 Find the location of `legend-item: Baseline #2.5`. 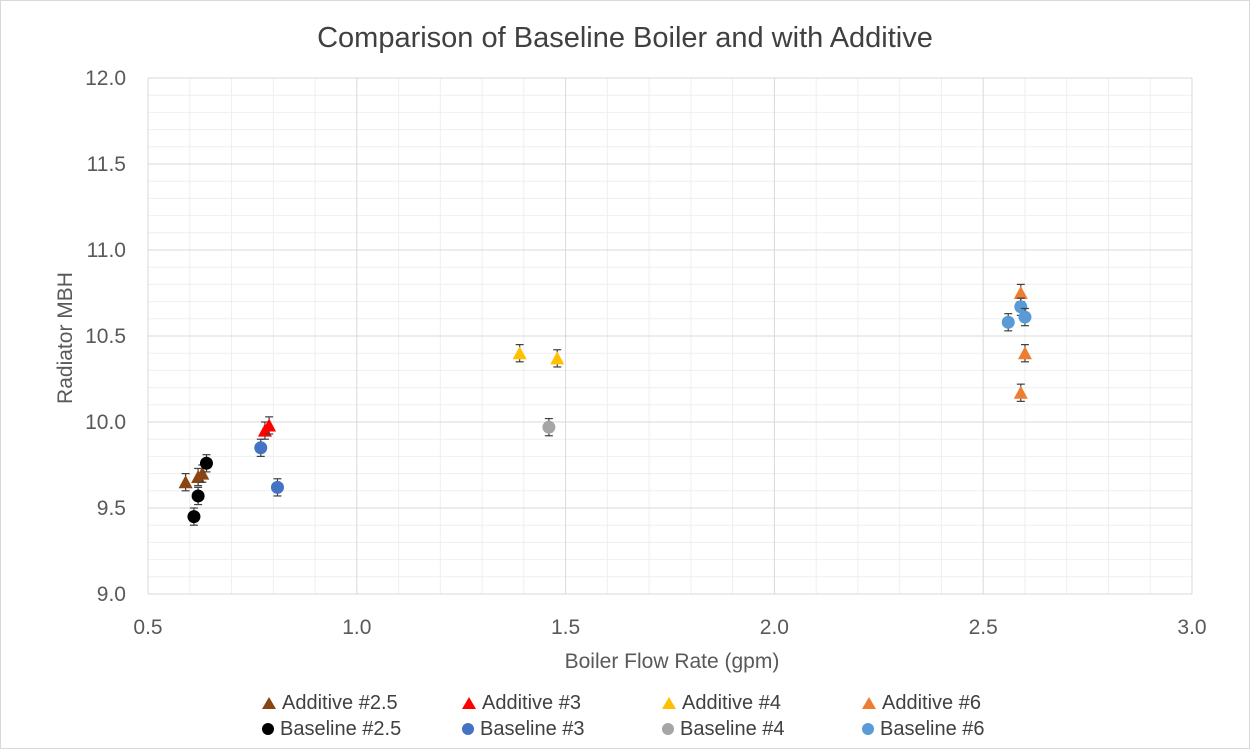

legend-item: Baseline #2.5 is located at coordinates (362, 729).